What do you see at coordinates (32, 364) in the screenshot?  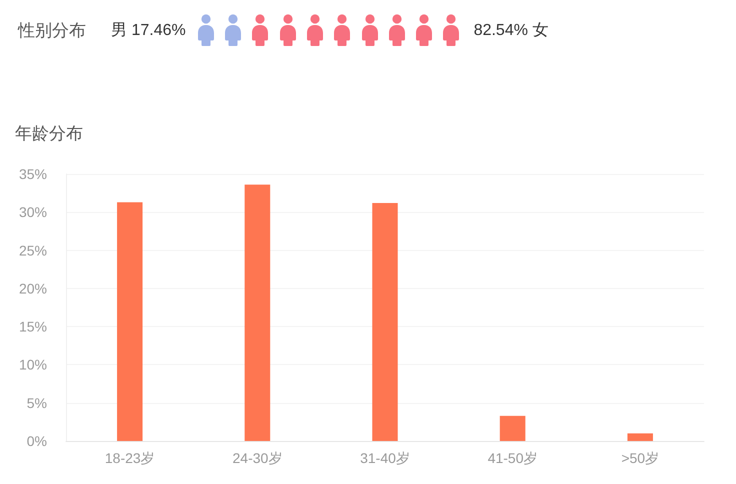 I see `y-tick-label: 10%` at bounding box center [32, 364].